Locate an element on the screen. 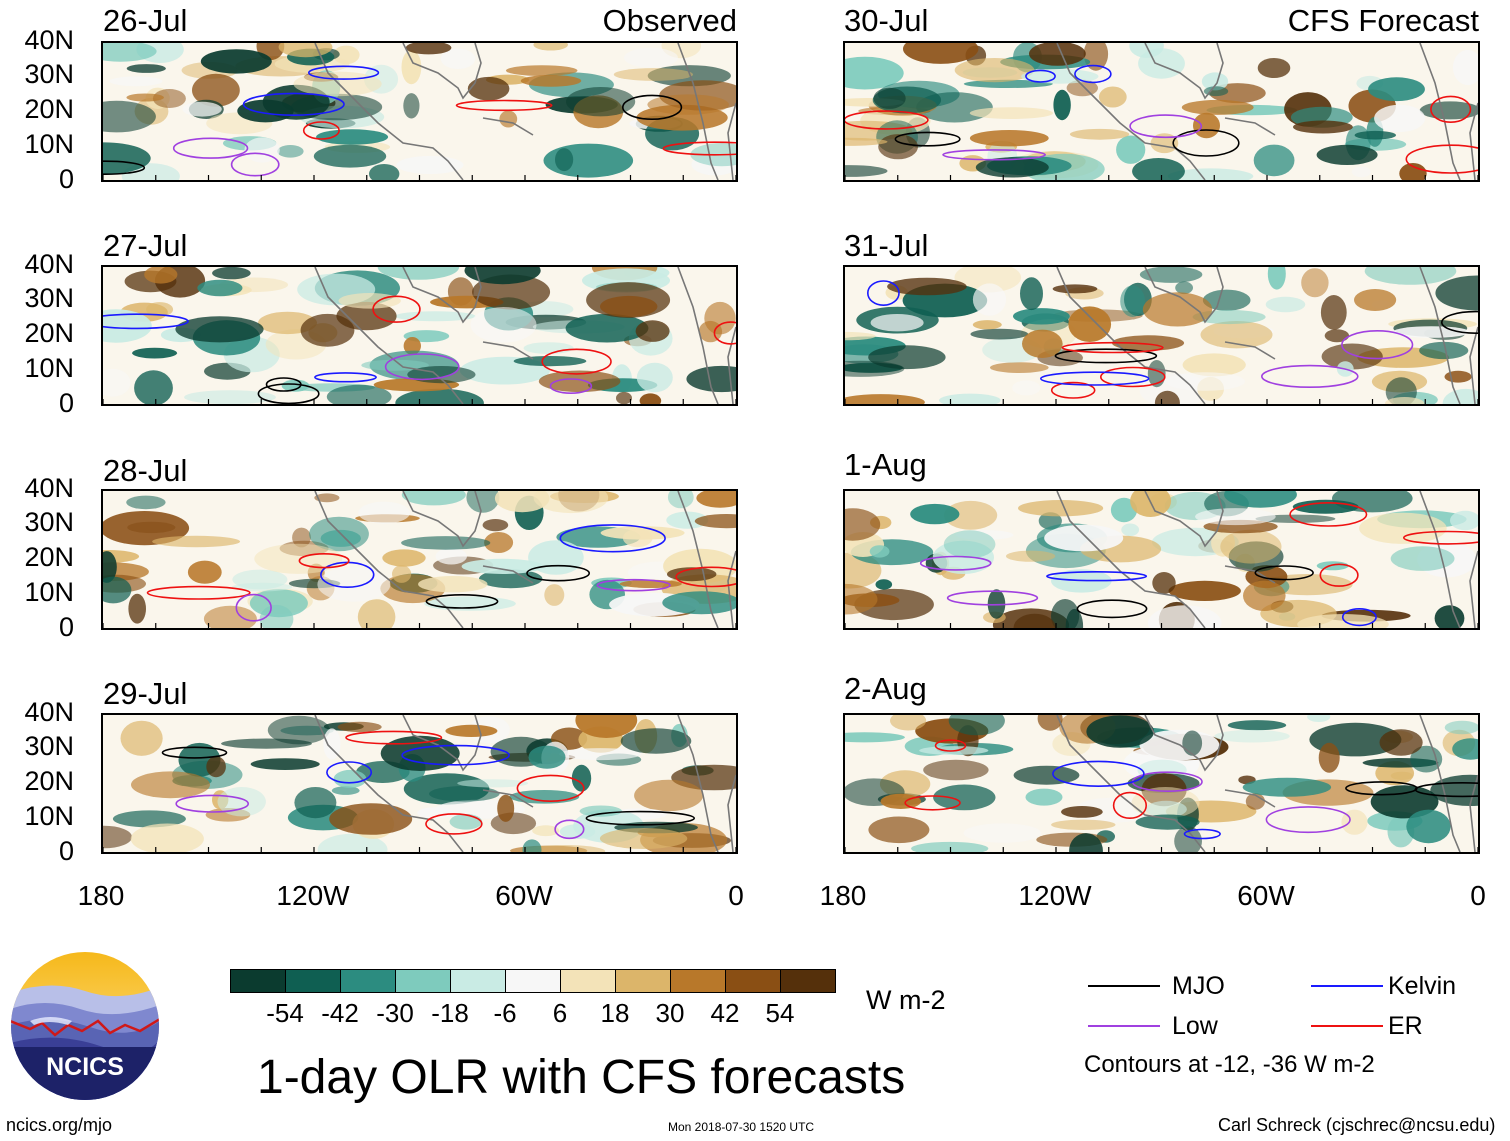  colorbar-label: -42 is located at coordinates (340, 1013).